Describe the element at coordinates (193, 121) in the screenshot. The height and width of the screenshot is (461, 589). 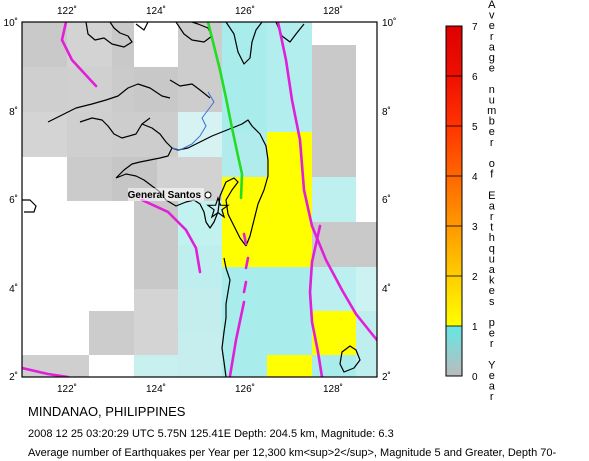
I see `river` at that location.